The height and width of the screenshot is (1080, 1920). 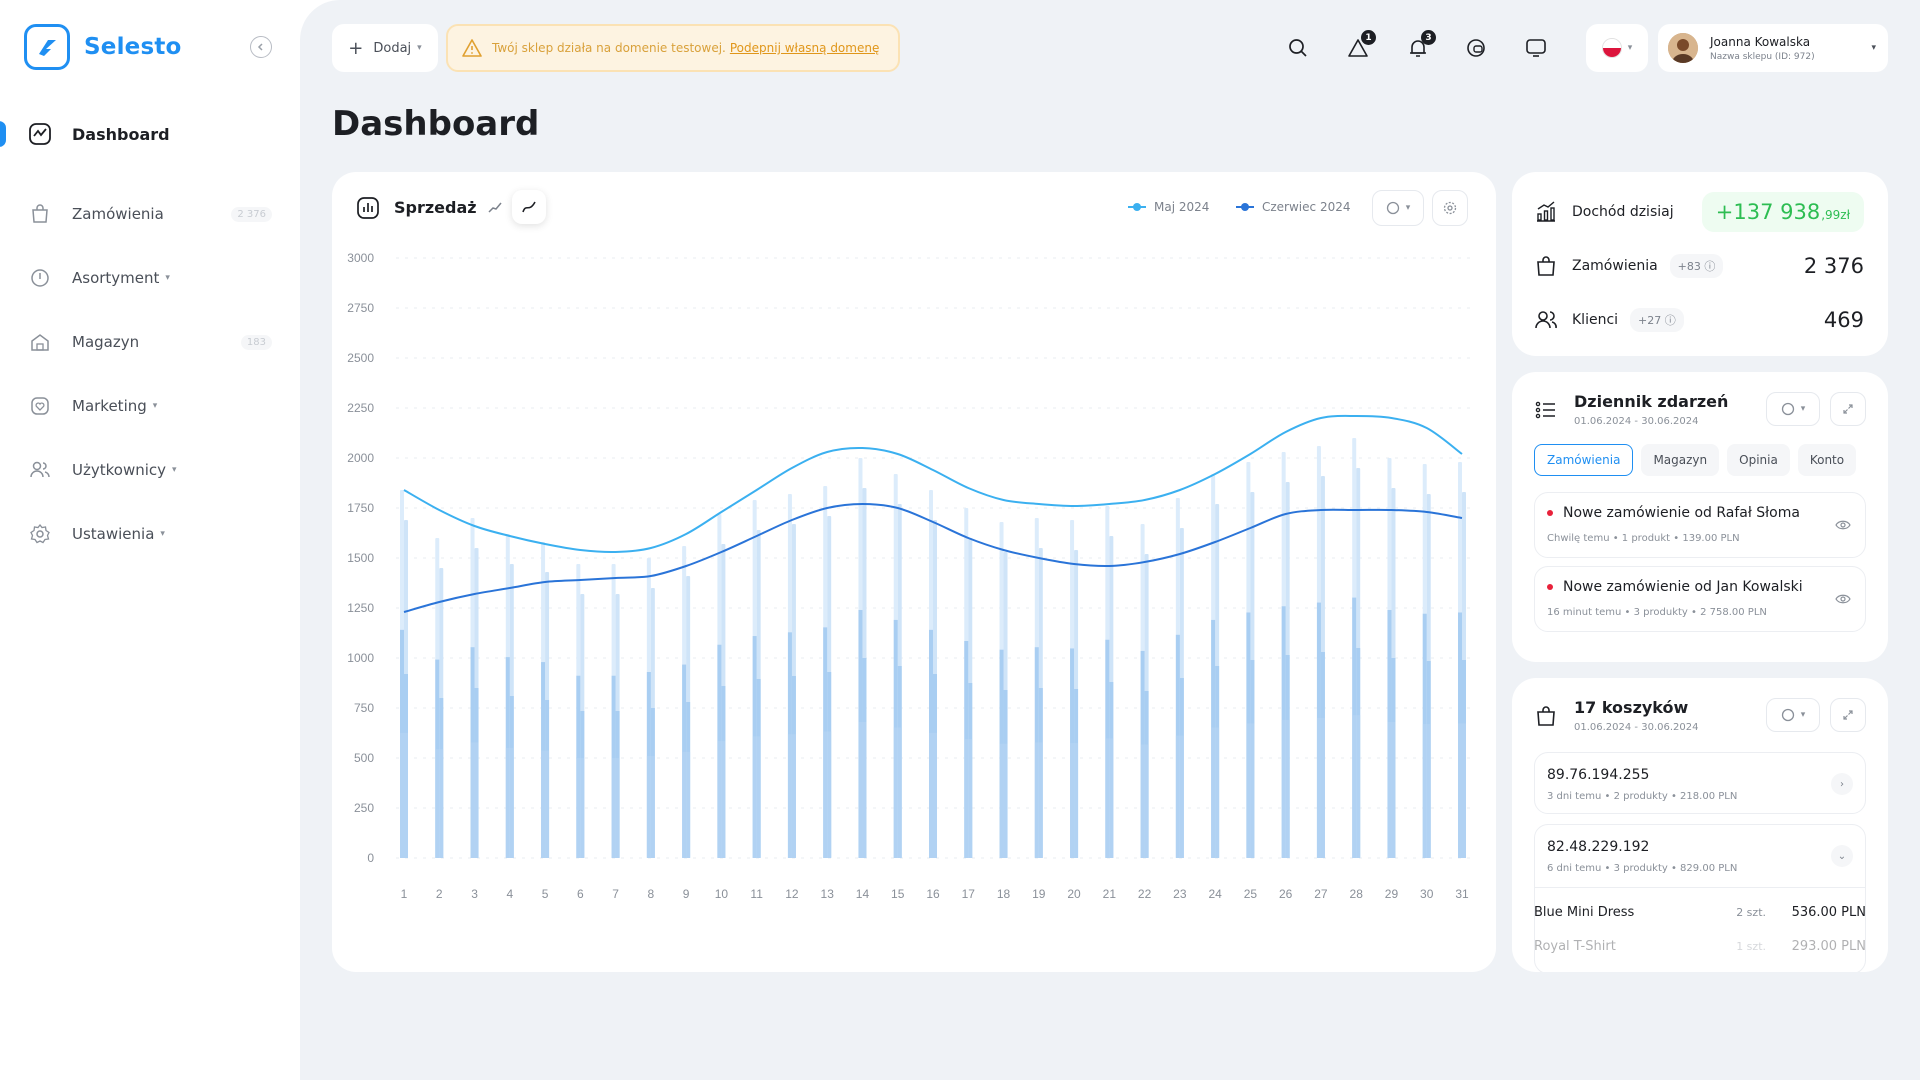 What do you see at coordinates (1681, 513) in the screenshot?
I see `event-title: Nowe zamówienie od Rafał Słoma` at bounding box center [1681, 513].